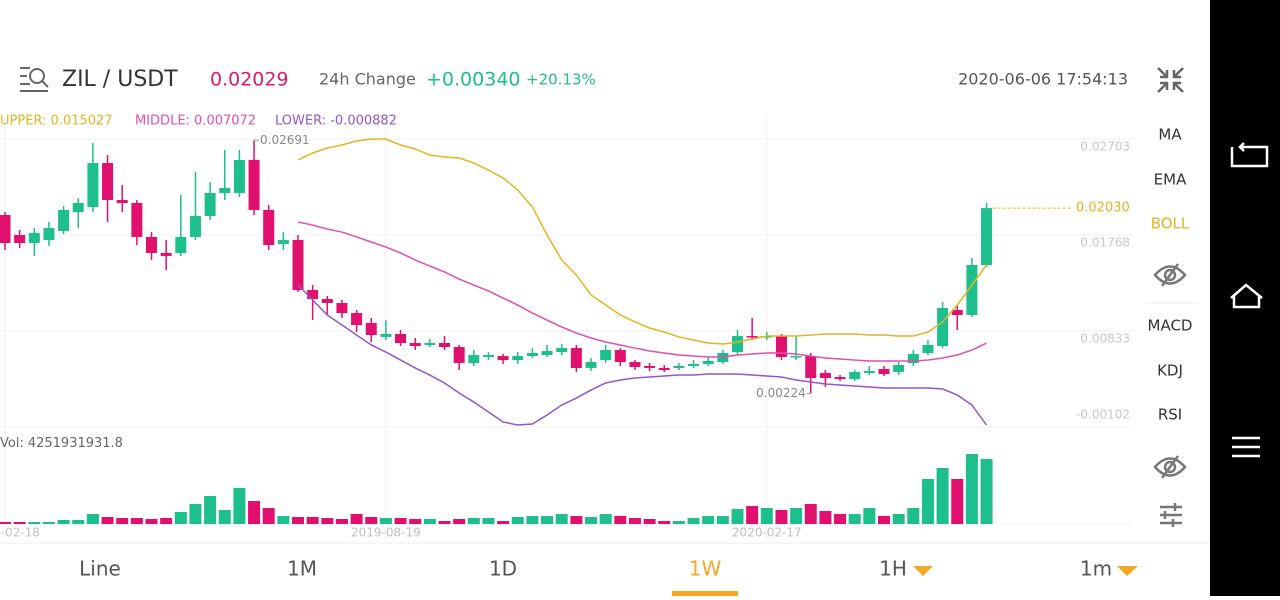  I want to click on last-price: 0.02029, so click(249, 80).